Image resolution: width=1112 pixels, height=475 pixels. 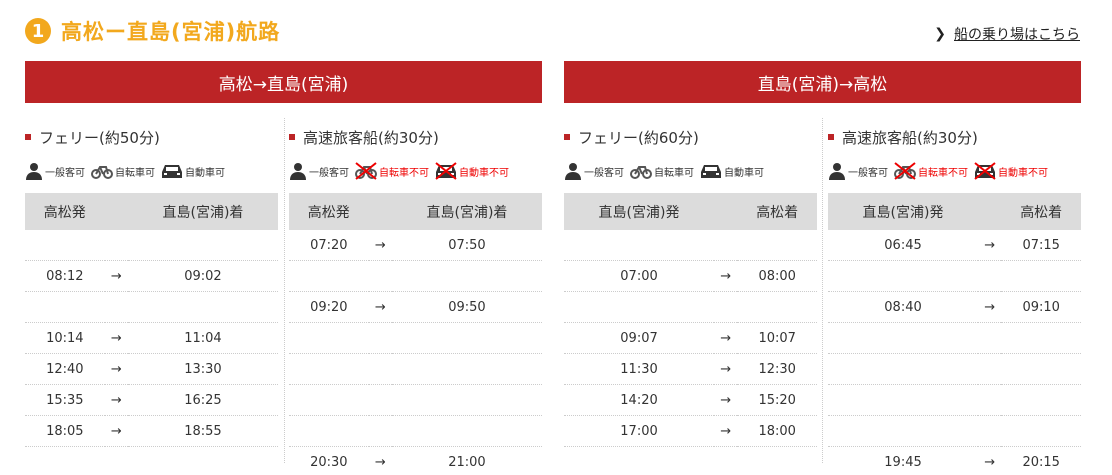 What do you see at coordinates (202, 211) in the screenshot?
I see `header-arrive: 直島(宮浦)着` at bounding box center [202, 211].